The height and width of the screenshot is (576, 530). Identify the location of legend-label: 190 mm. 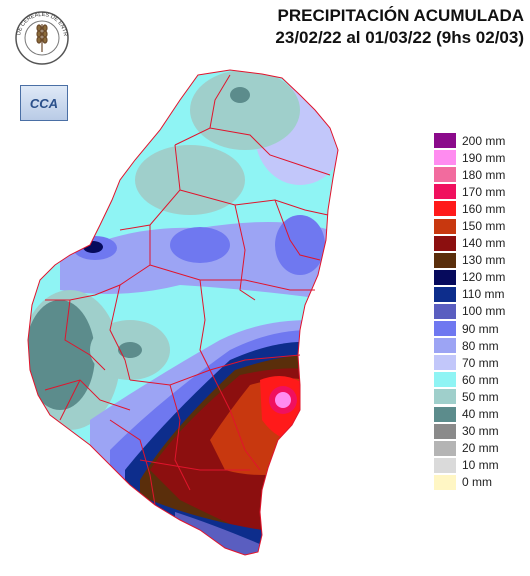
(484, 157).